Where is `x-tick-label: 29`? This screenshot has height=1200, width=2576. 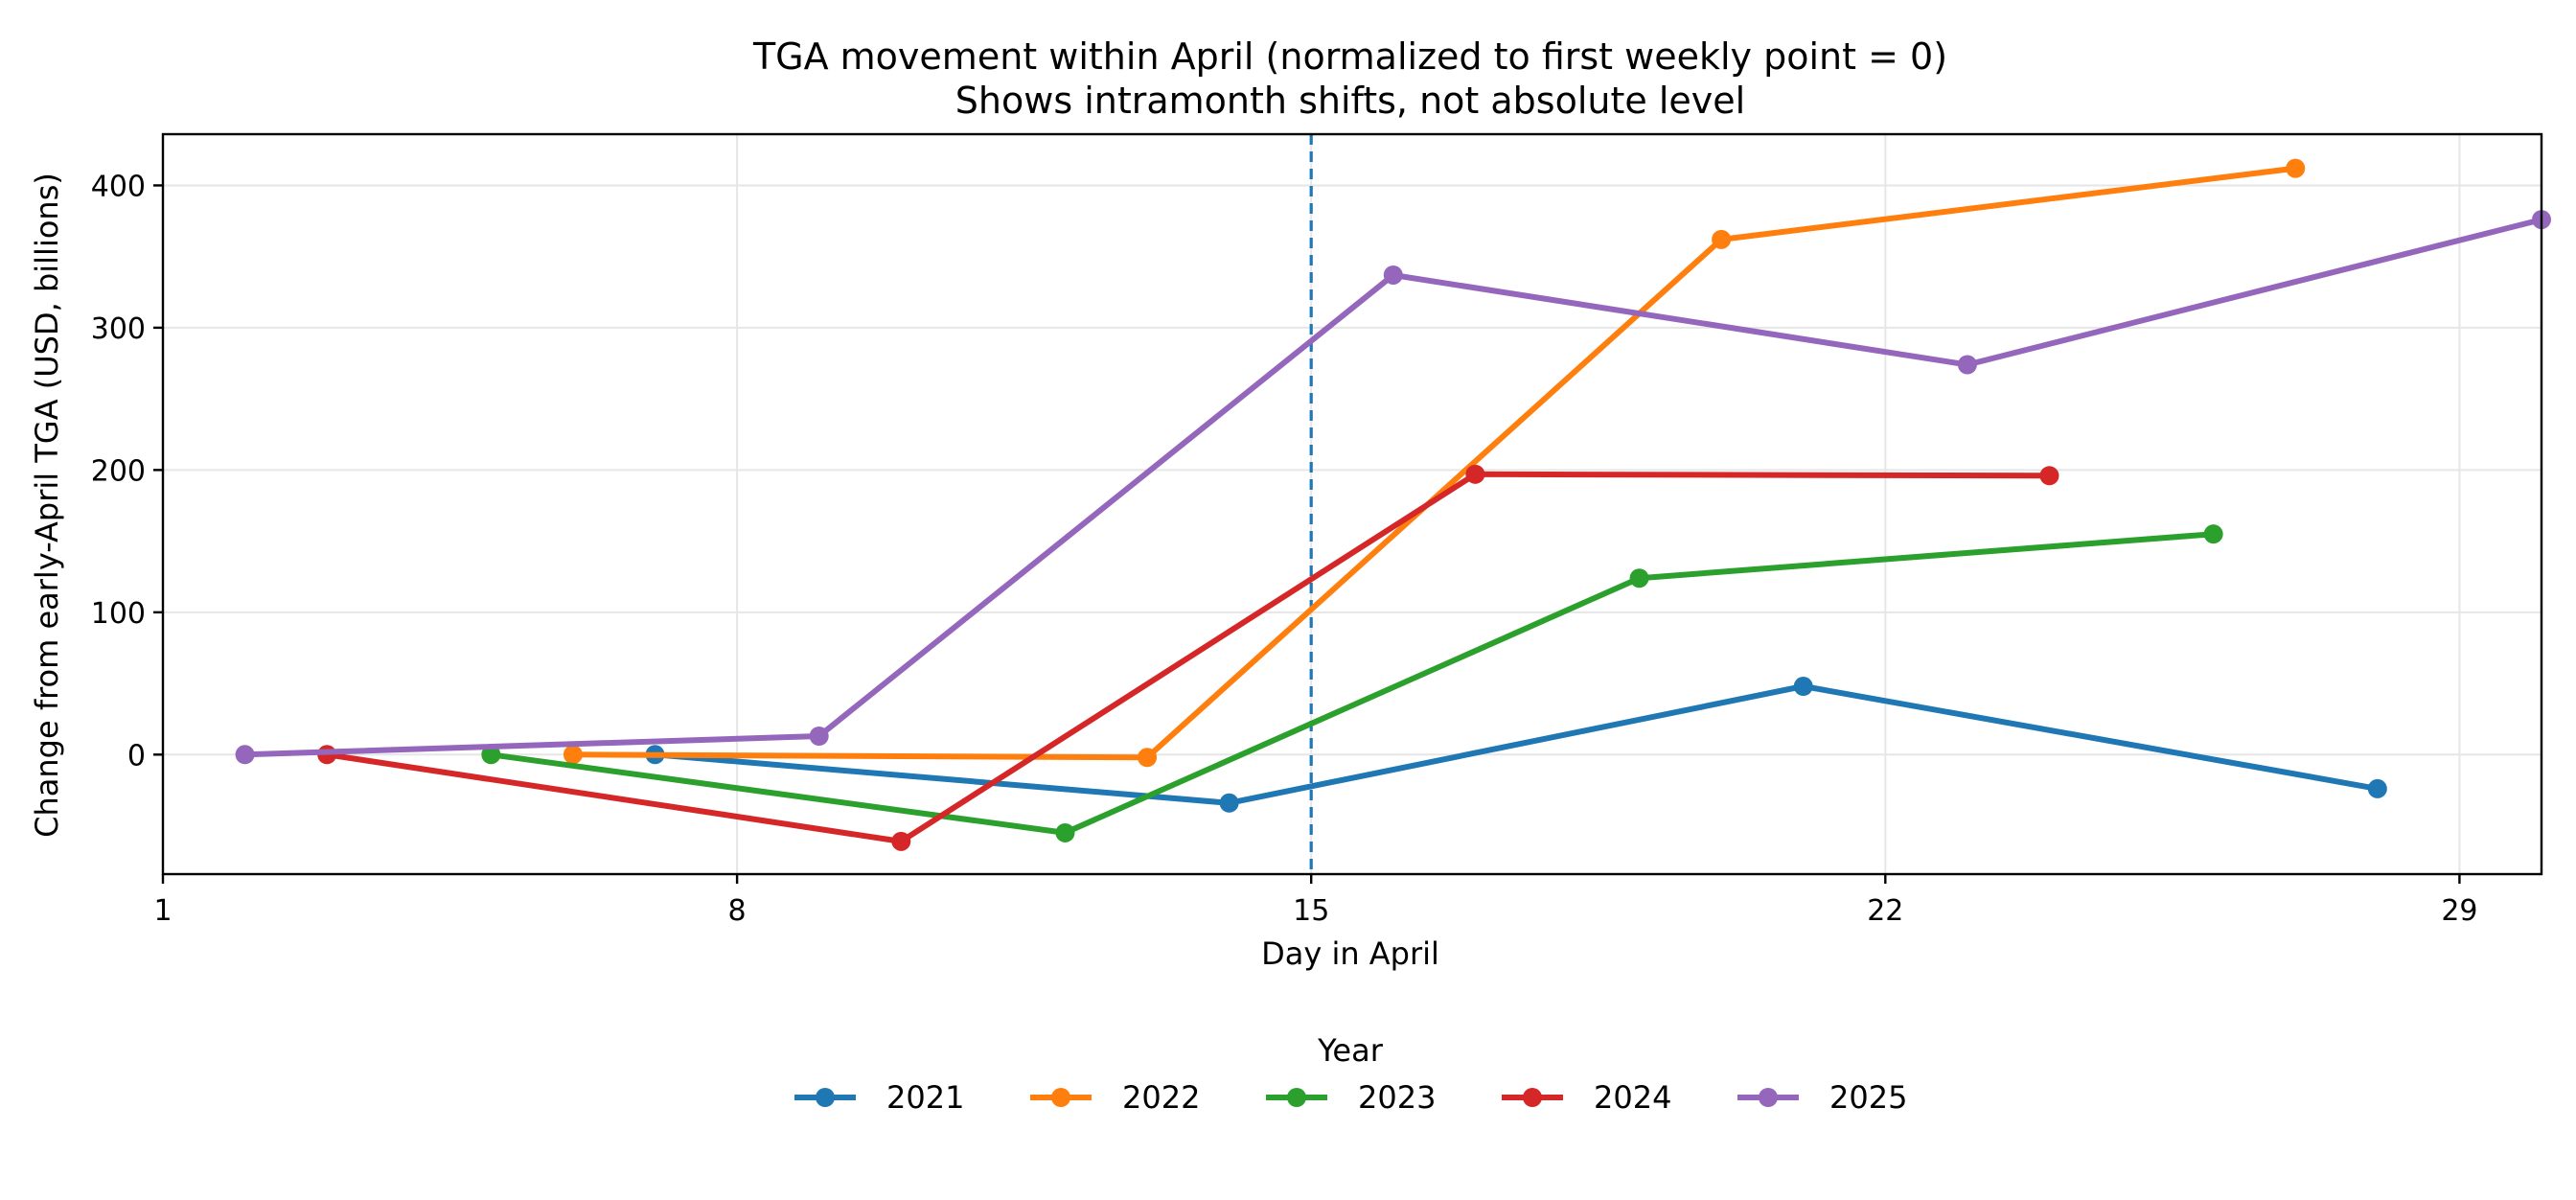
x-tick-label: 29 is located at coordinates (2459, 911).